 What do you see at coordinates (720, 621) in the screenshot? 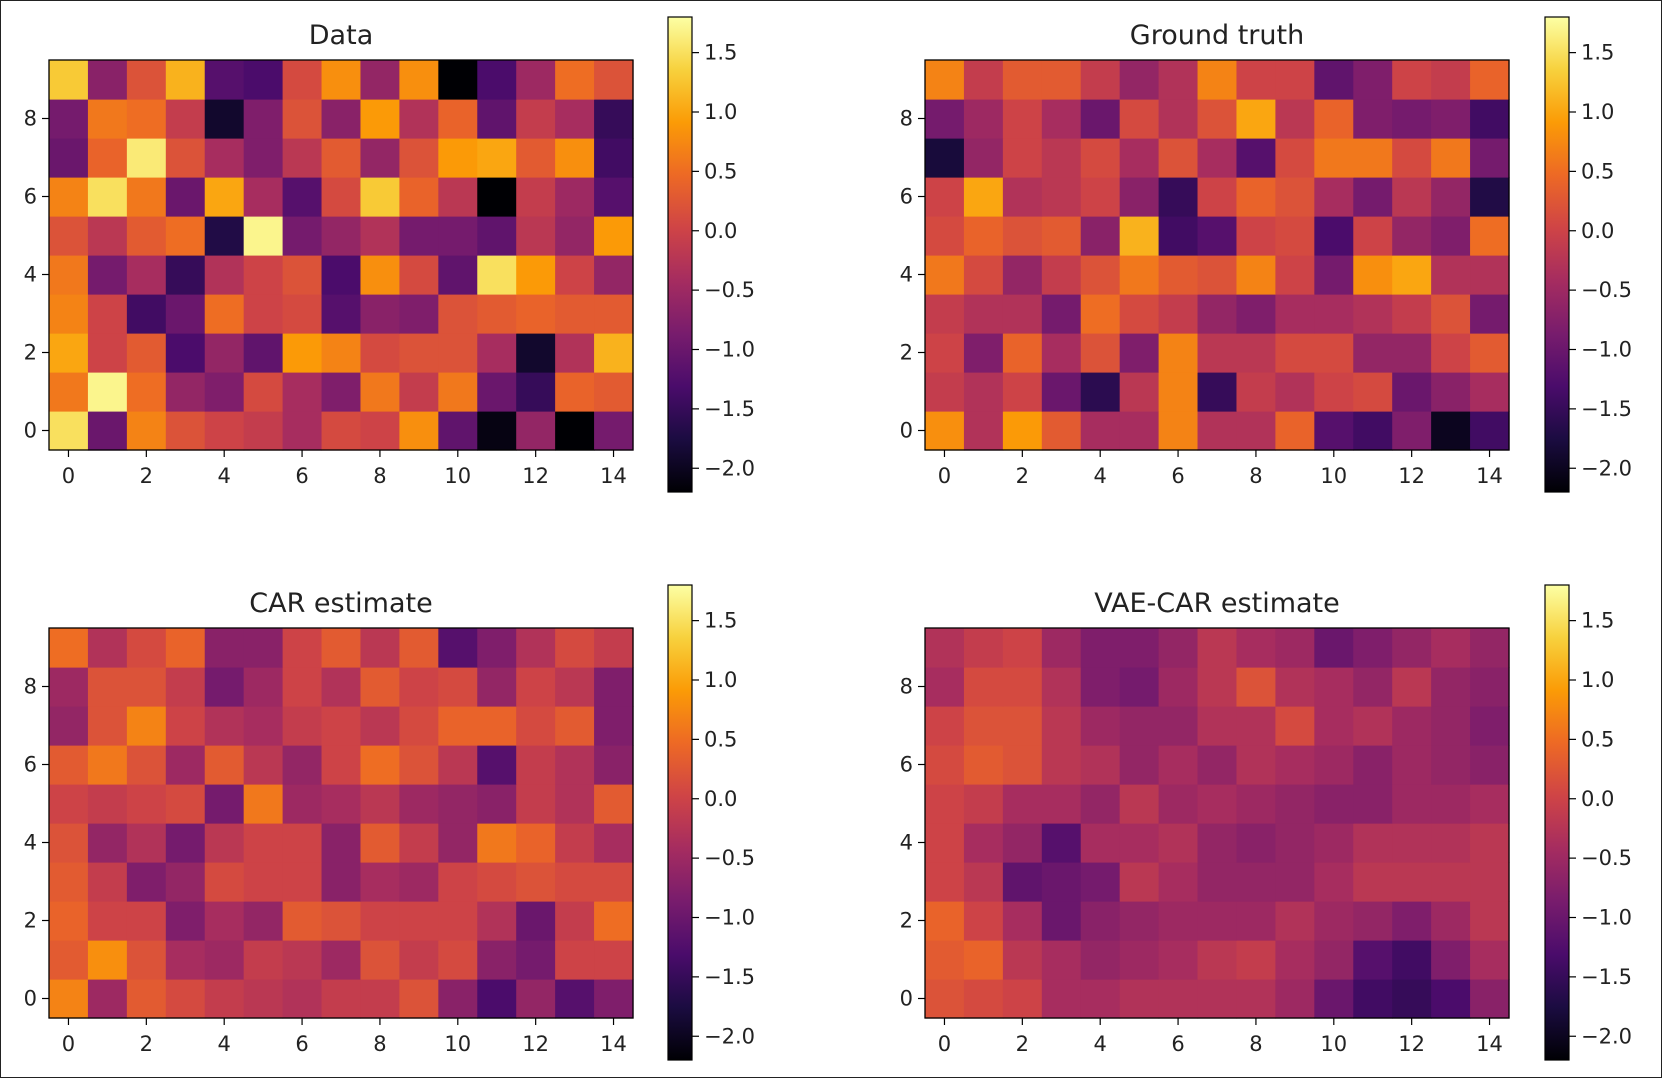
I see `colorbar-tick-label: 1.5` at bounding box center [720, 621].